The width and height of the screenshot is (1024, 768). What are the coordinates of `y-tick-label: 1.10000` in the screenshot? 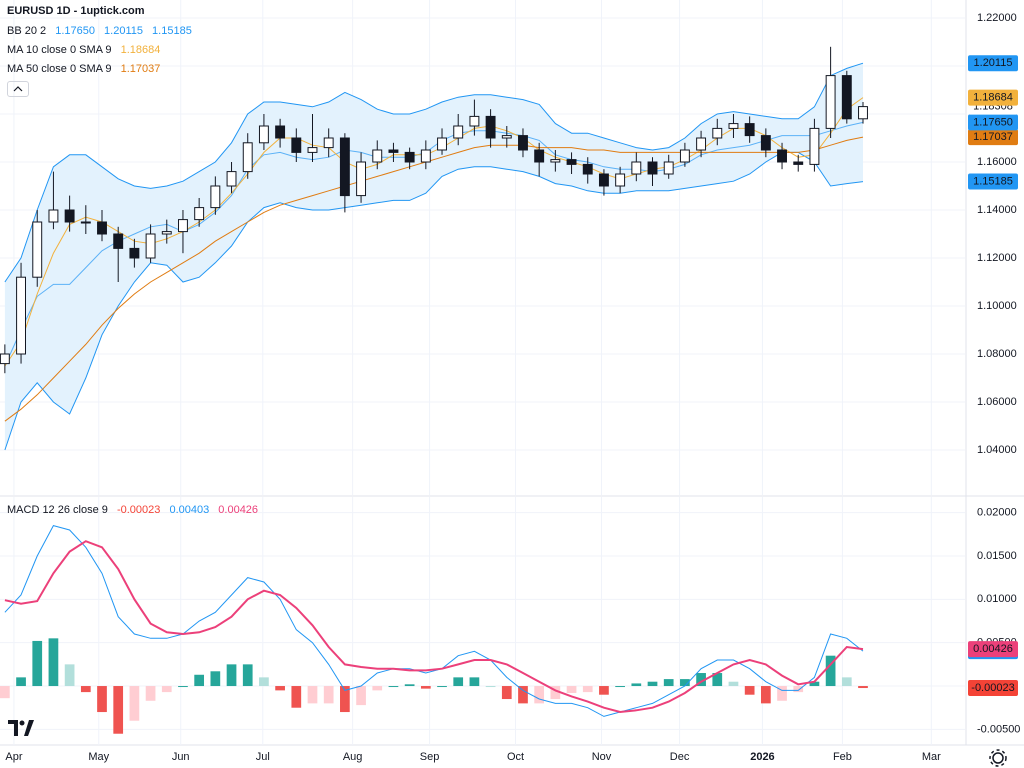 It's located at (997, 306).